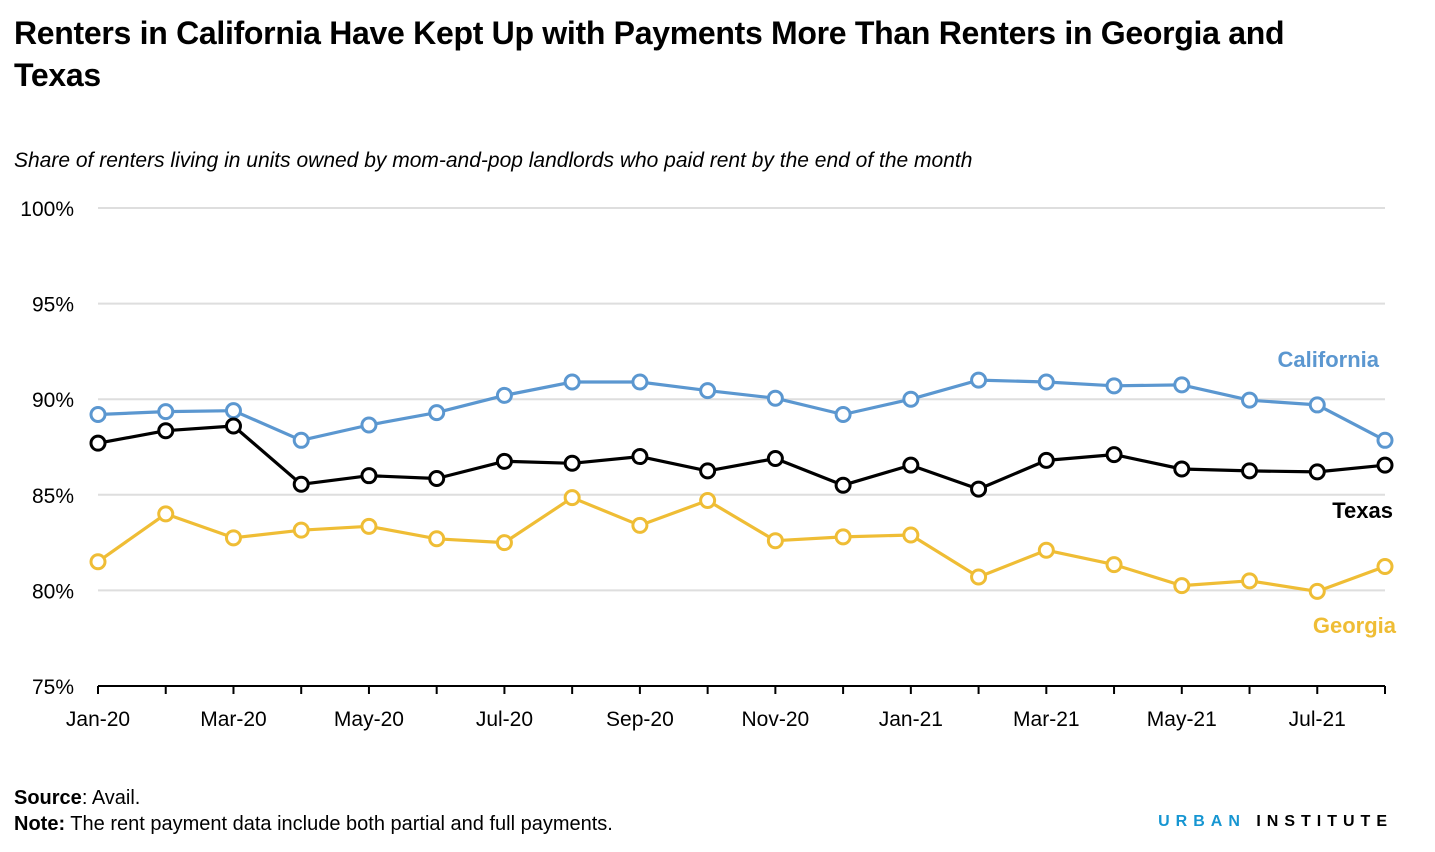 This screenshot has height=852, width=1435. I want to click on series-label-california: California, so click(1329, 359).